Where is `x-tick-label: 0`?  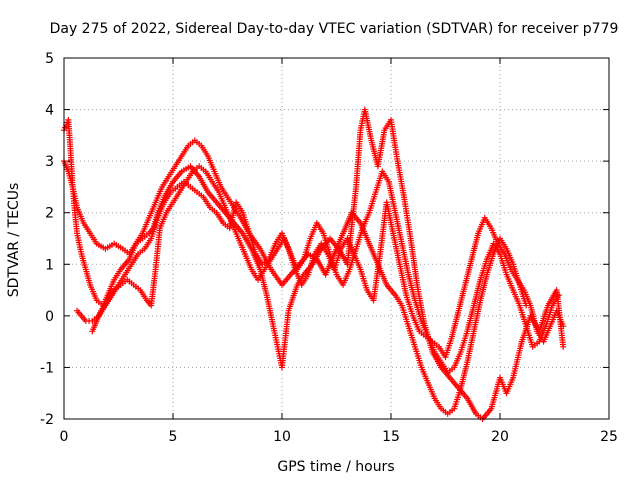 x-tick-label: 0 is located at coordinates (64, 437).